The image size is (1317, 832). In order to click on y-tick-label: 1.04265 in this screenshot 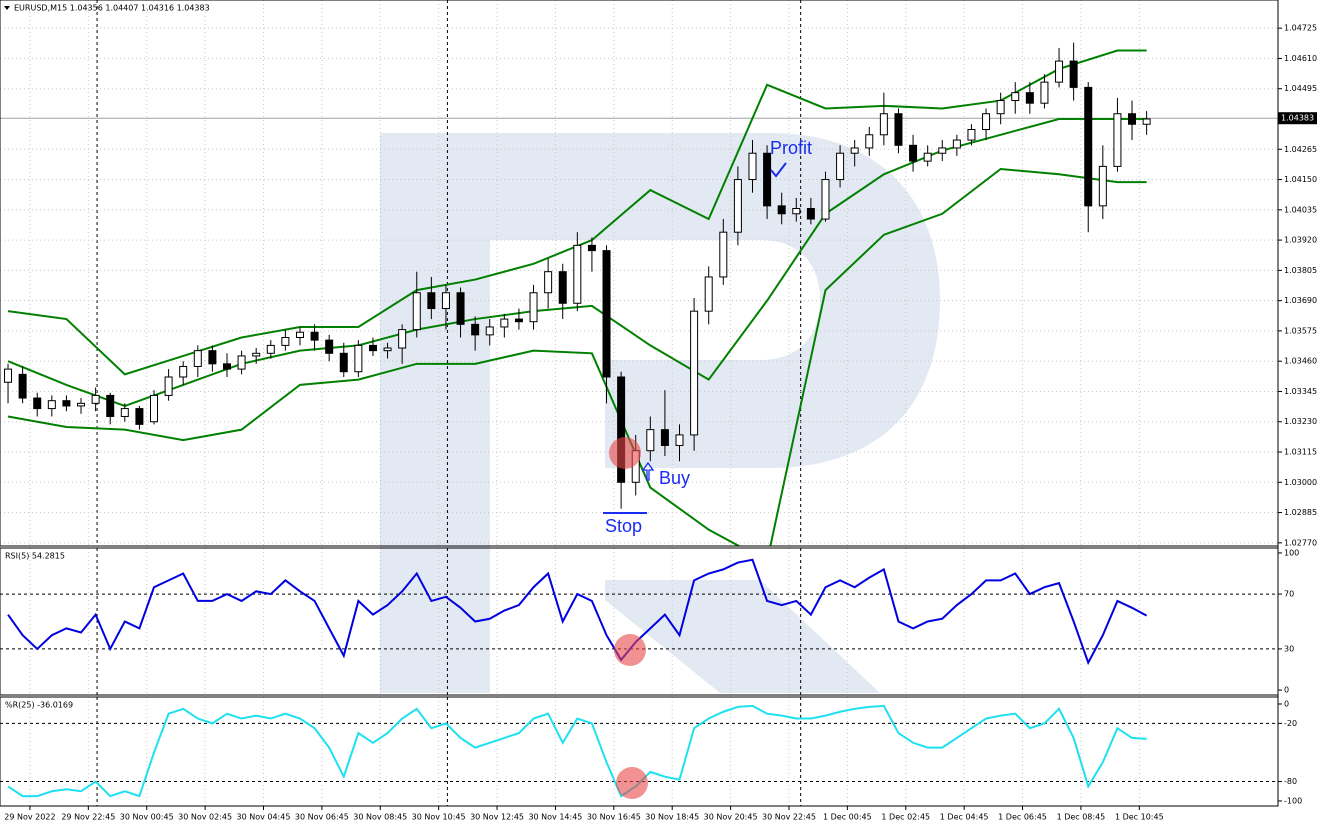, I will do `click(1300, 149)`.